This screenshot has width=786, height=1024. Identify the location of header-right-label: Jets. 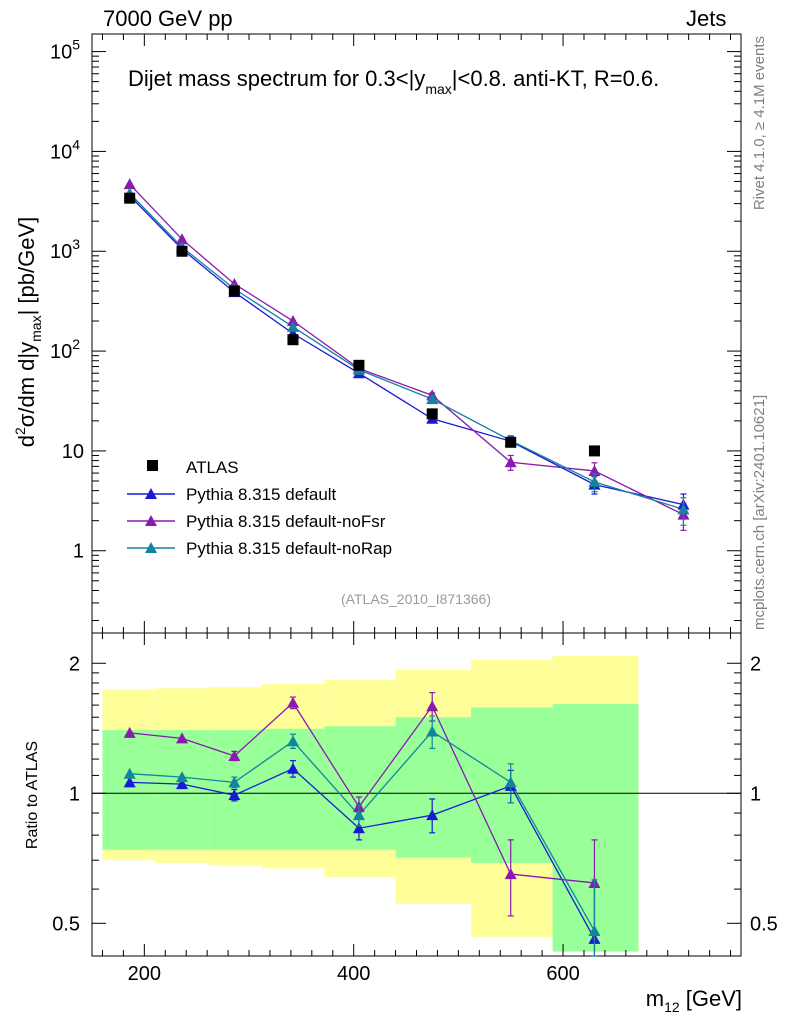
(706, 18).